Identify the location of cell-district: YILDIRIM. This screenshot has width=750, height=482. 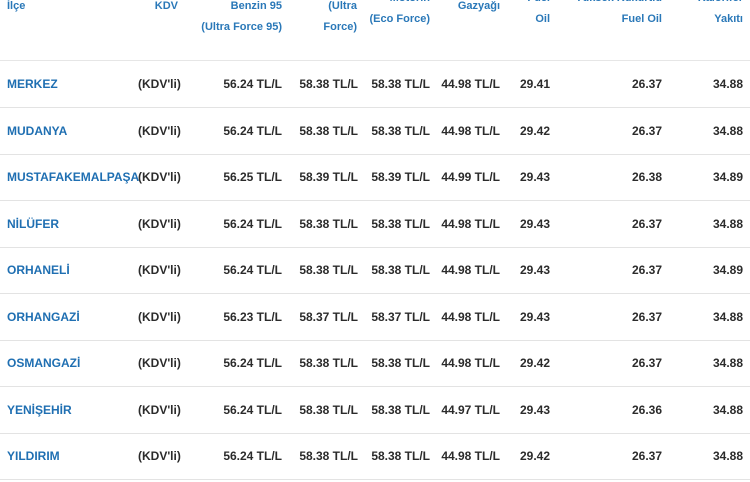
(33, 456).